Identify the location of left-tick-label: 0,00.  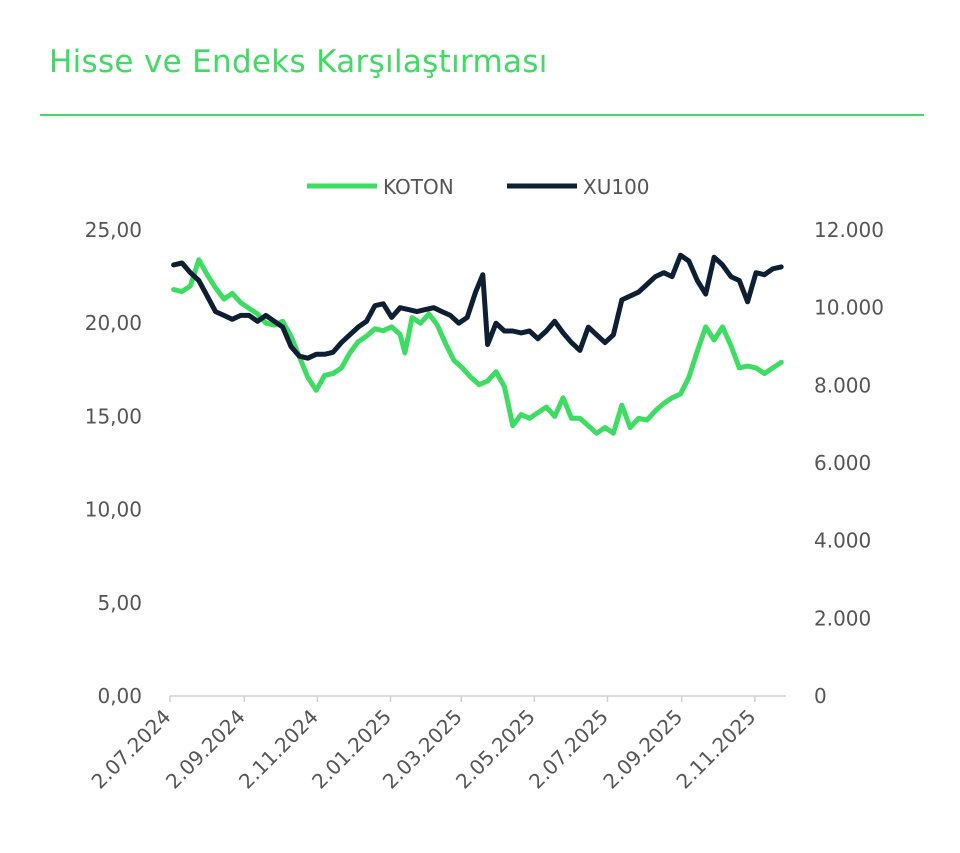
(119, 696).